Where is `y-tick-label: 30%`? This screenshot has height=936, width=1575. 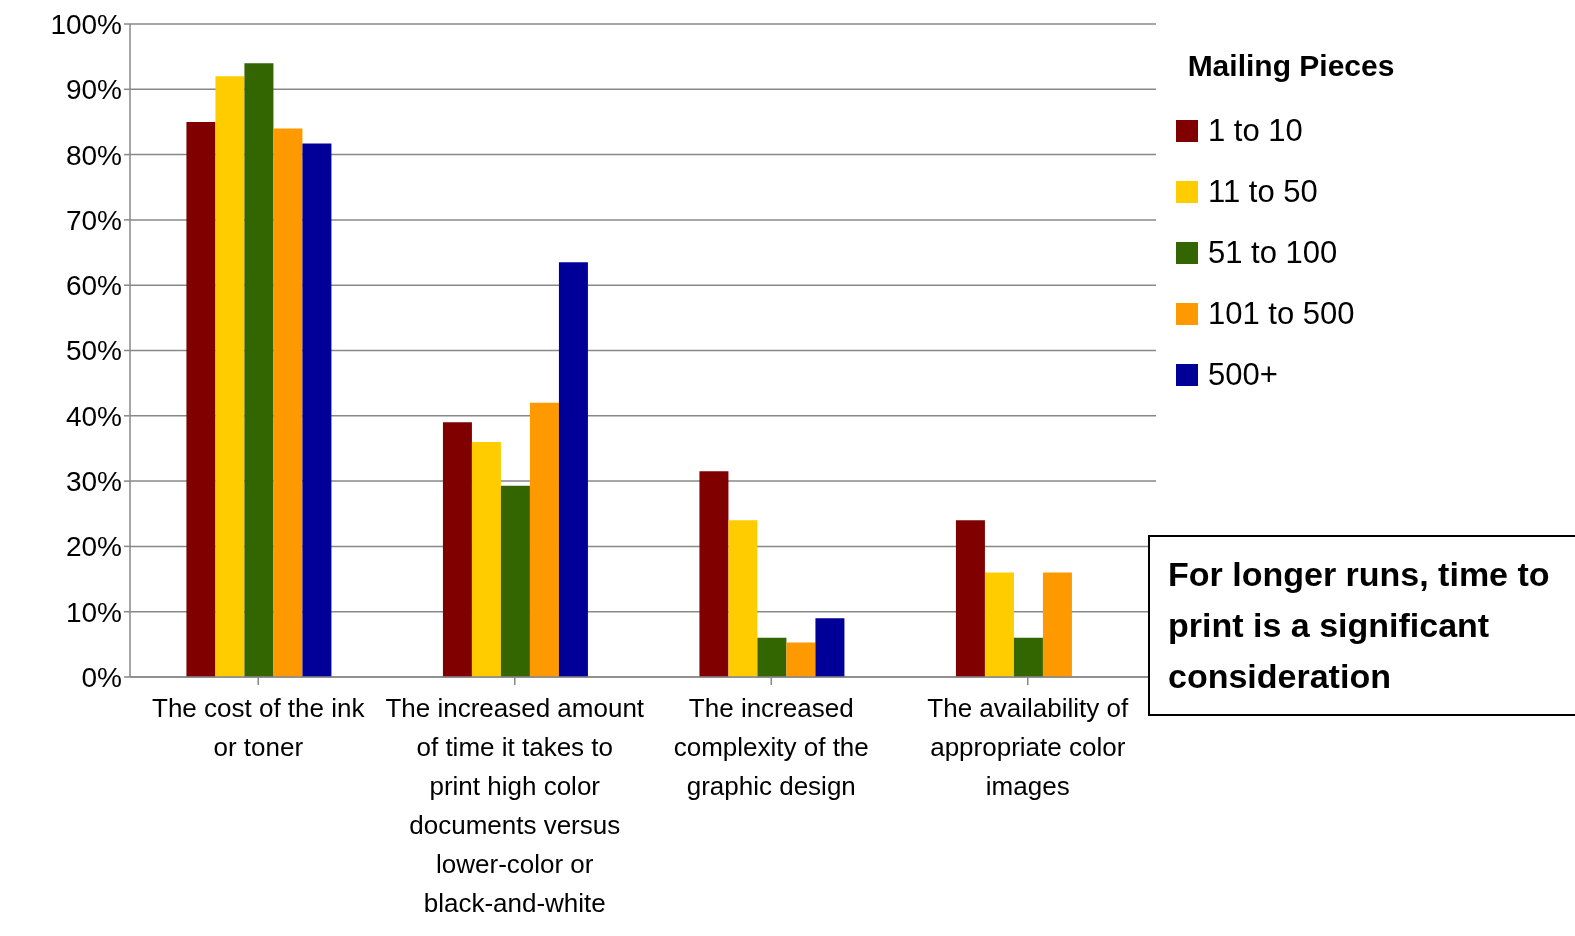
y-tick-label: 30% is located at coordinates (93, 482).